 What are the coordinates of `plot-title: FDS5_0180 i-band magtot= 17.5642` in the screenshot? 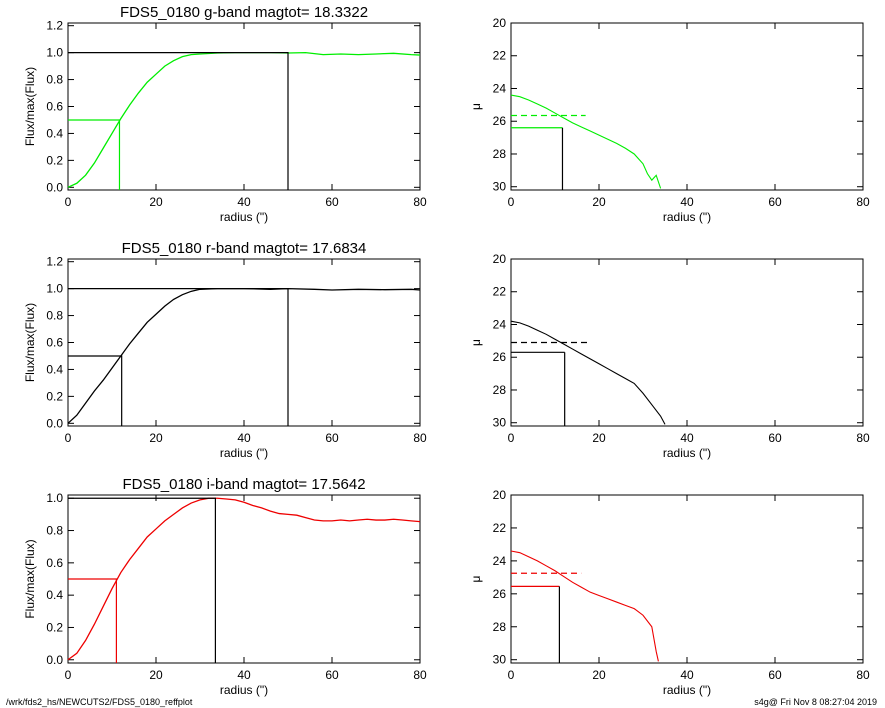 It's located at (243, 484).